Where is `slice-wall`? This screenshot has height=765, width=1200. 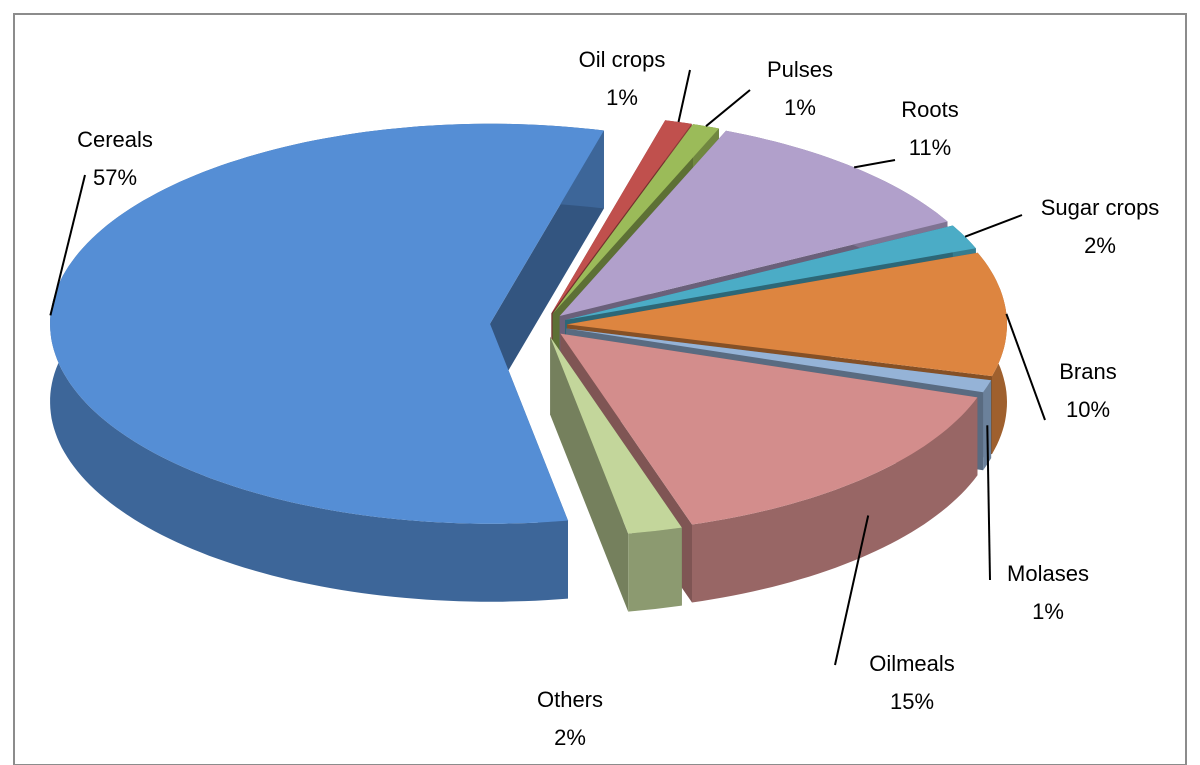
slice-wall is located at coordinates (589, 474).